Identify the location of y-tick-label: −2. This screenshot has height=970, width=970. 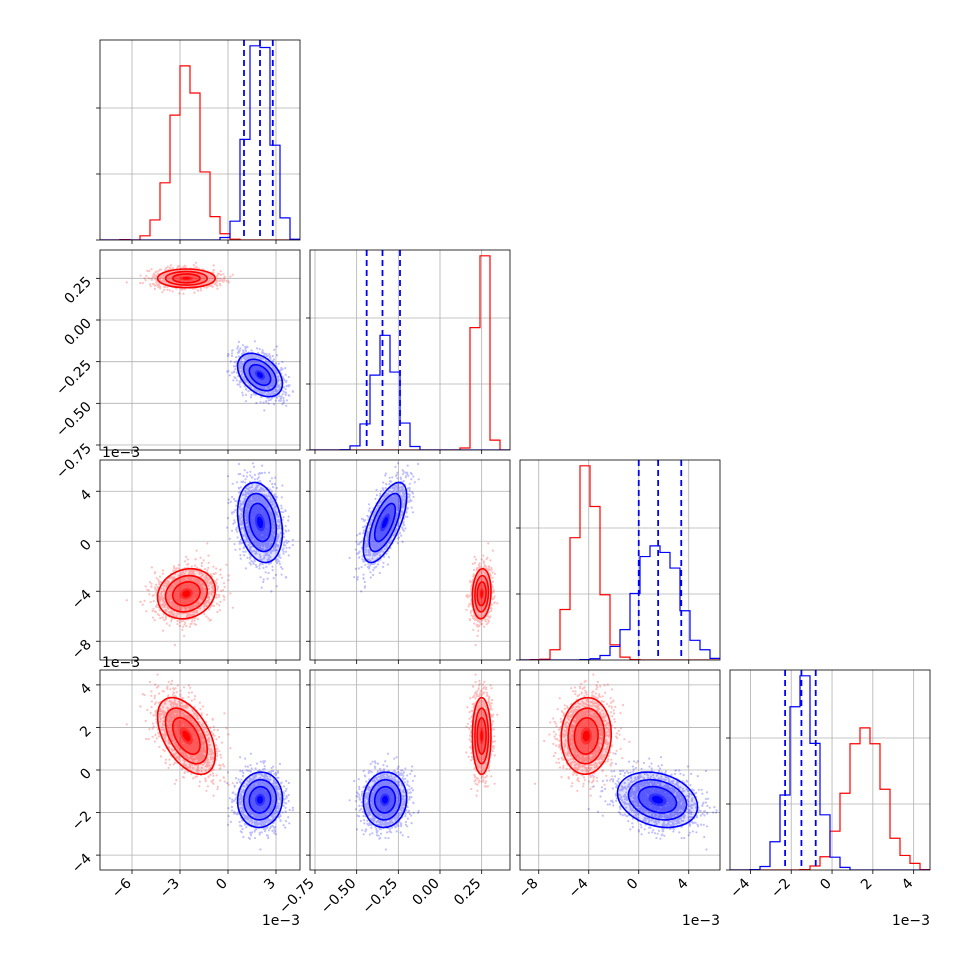
(82, 821).